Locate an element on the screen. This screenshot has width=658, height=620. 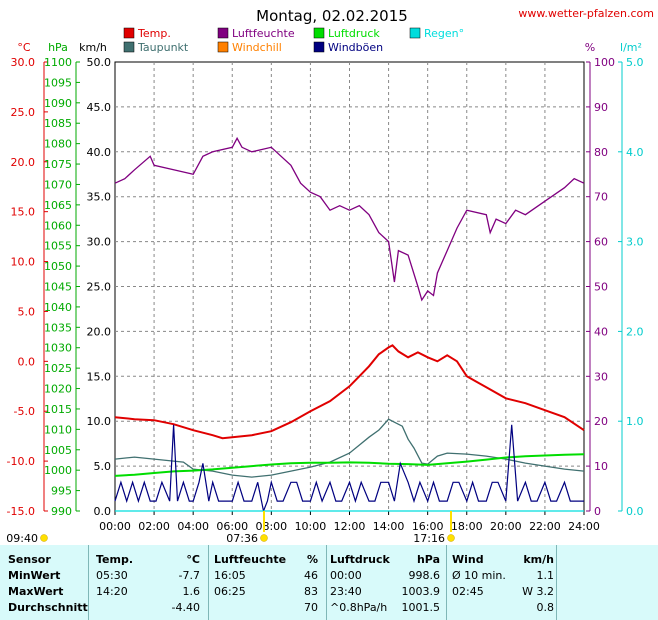
tick-label: 20 is located at coordinates (601, 421).